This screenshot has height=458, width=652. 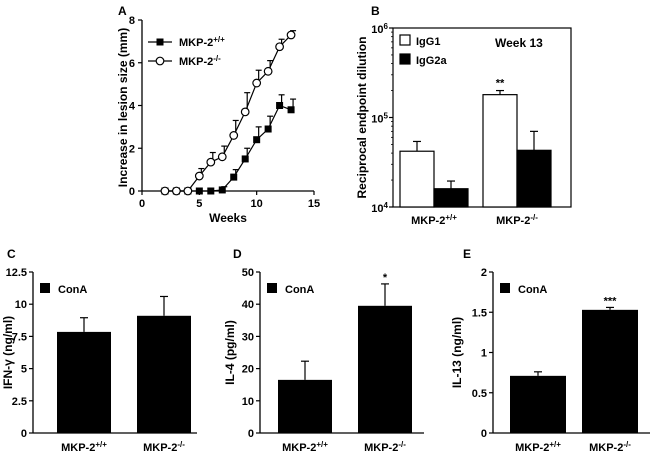 What do you see at coordinates (228, 218) in the screenshot?
I see `x-axis-label-A: Weeks` at bounding box center [228, 218].